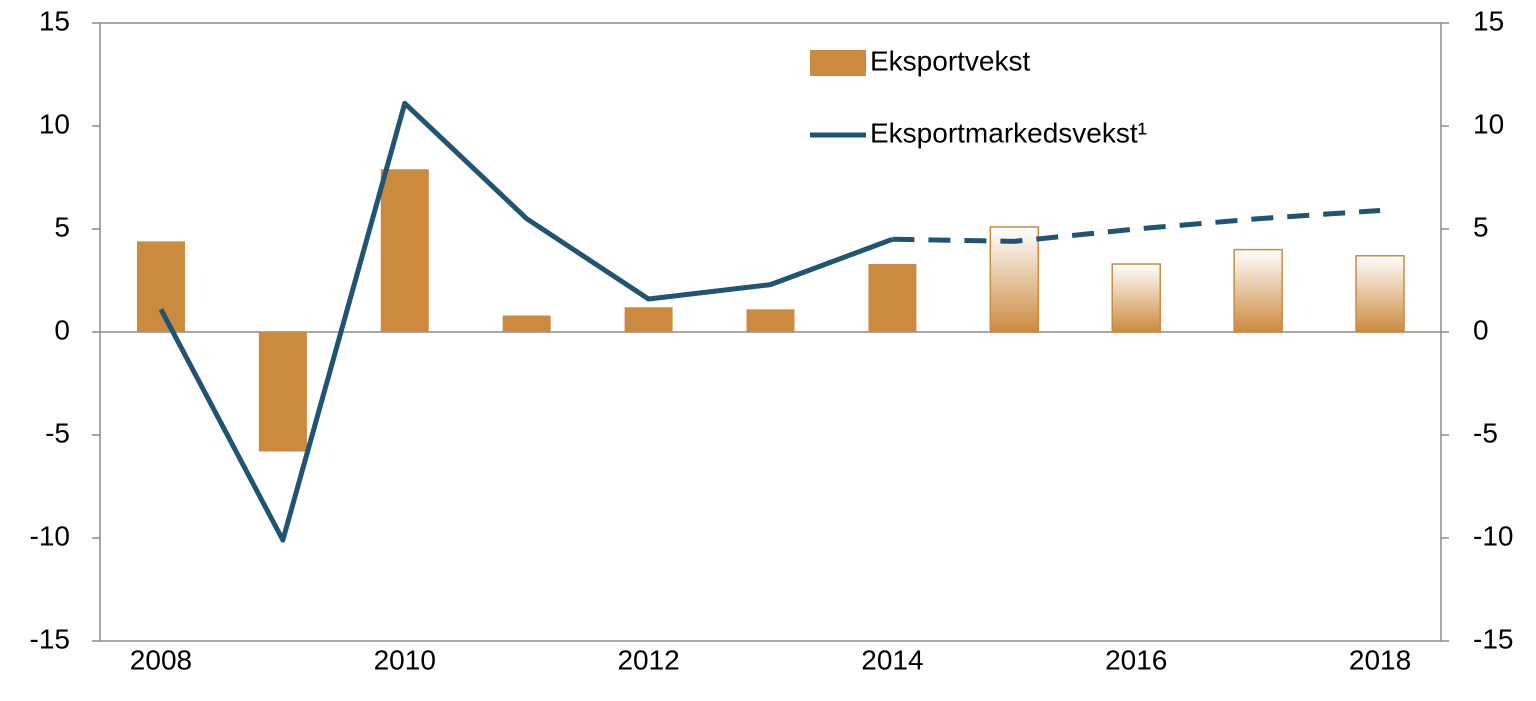 This screenshot has height=701, width=1536. I want to click on y2-tick-label: 5, so click(1481, 226).